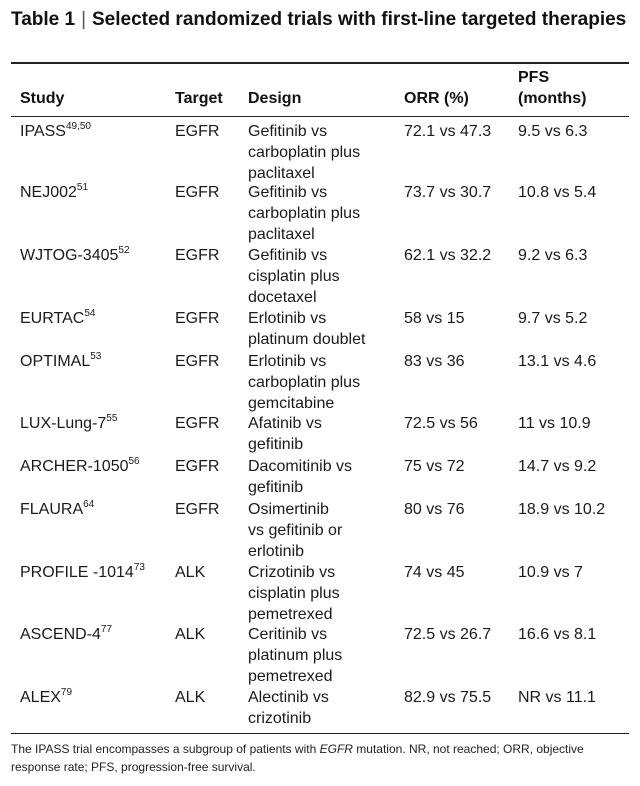 The width and height of the screenshot is (640, 786). Describe the element at coordinates (69, 255) in the screenshot. I see `study-name: WJTOG-3405` at that location.